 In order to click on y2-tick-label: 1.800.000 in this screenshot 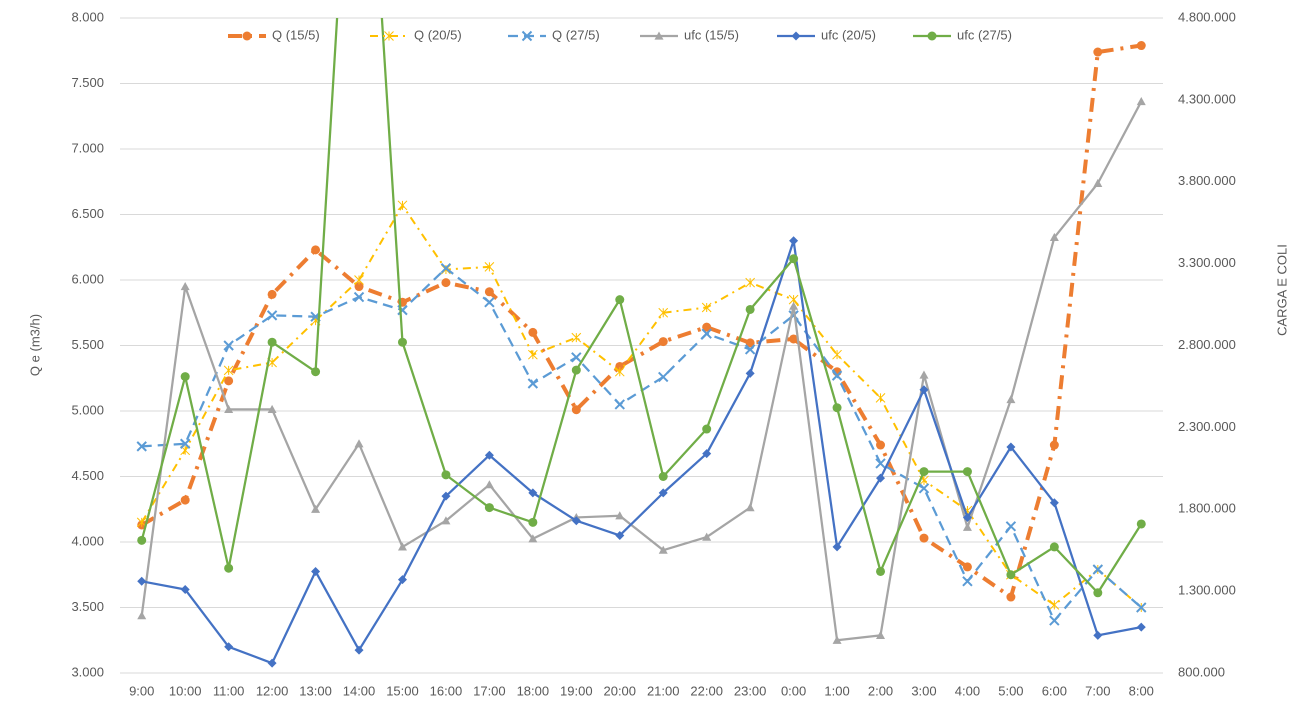, I will do `click(1207, 508)`.